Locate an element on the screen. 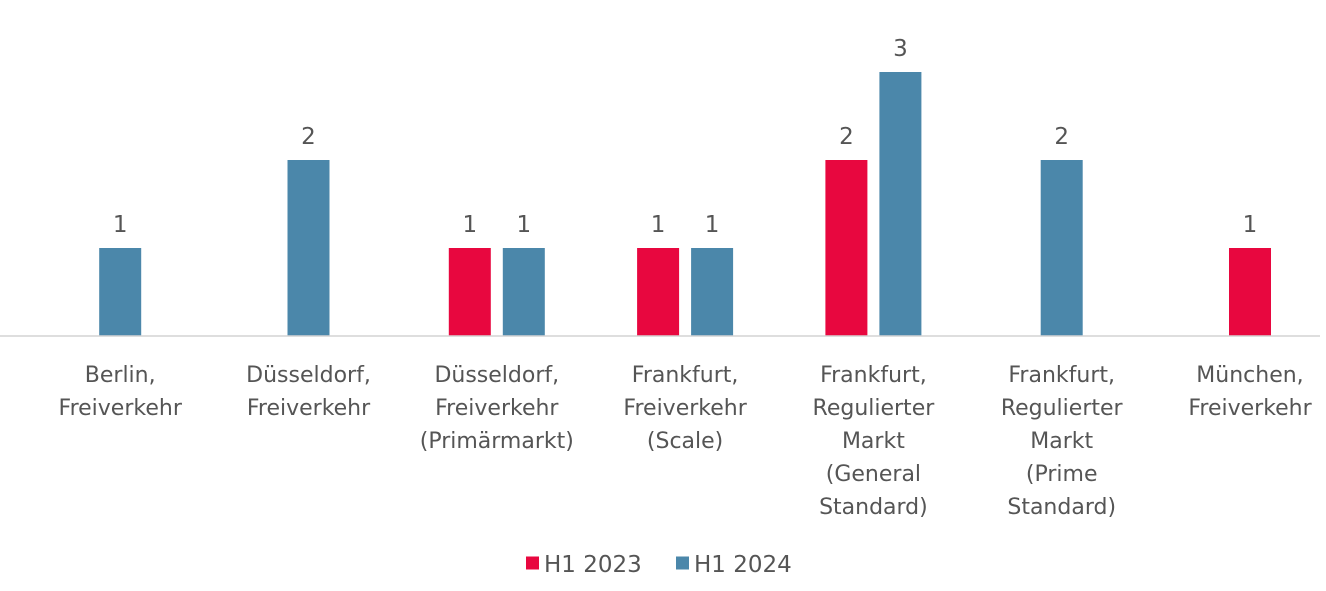 This screenshot has width=1326, height=591. data-label-h1-2024-cat-4: 3 is located at coordinates (900, 49).